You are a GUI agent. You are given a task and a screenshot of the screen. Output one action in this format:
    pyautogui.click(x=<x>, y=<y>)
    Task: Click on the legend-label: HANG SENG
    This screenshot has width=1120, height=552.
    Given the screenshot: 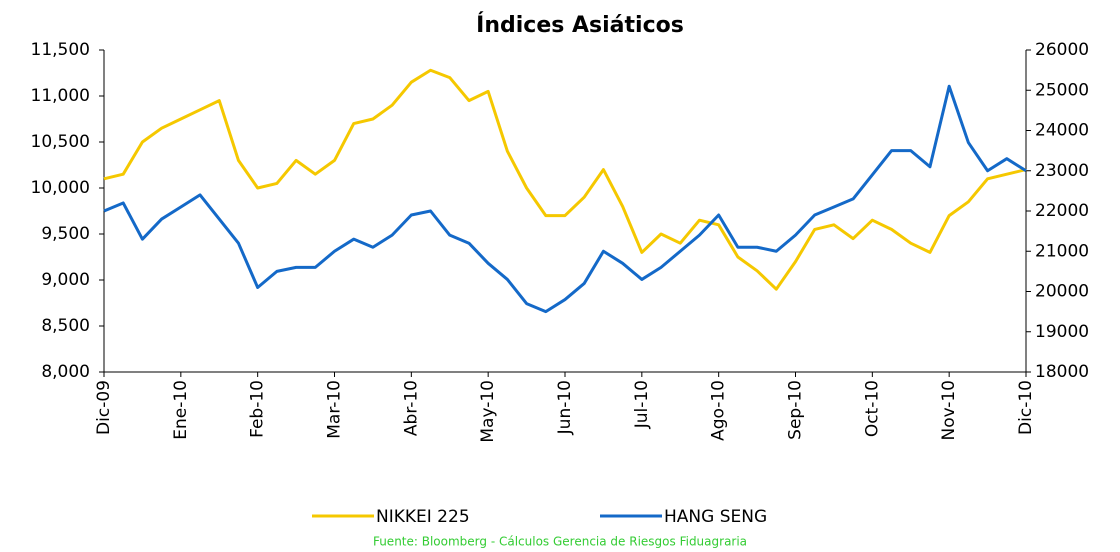 What is the action you would take?
    pyautogui.click(x=715, y=517)
    